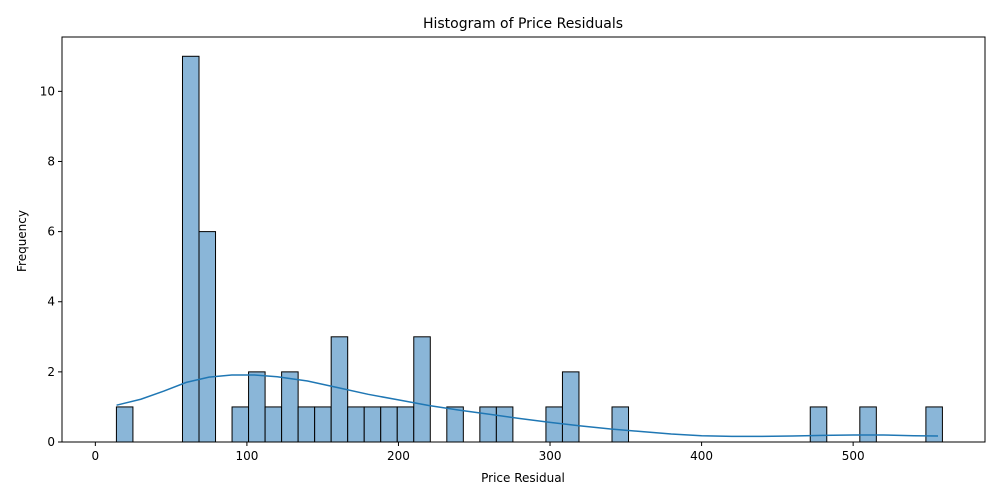 The height and width of the screenshot is (504, 1000). Describe the element at coordinates (51, 232) in the screenshot. I see `y-tick-label: 6` at that location.